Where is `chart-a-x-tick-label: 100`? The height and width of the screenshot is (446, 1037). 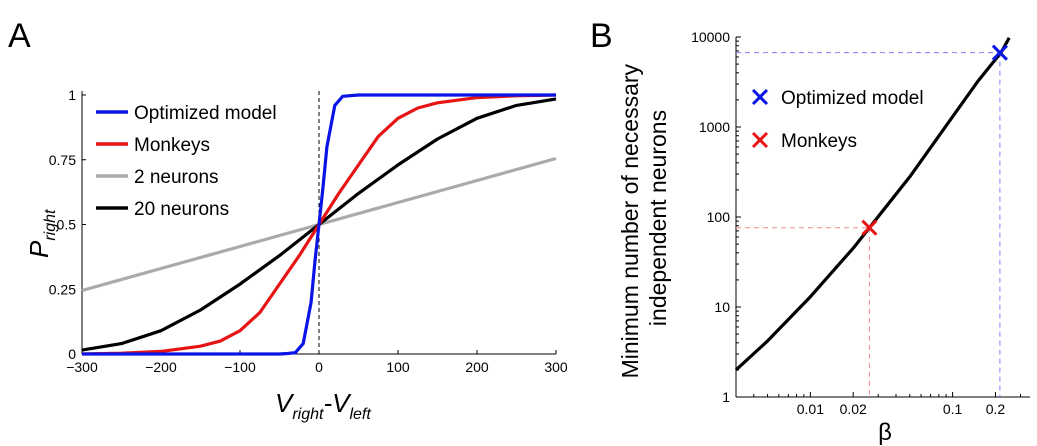
chart-a-x-tick-label: 100 is located at coordinates (398, 367).